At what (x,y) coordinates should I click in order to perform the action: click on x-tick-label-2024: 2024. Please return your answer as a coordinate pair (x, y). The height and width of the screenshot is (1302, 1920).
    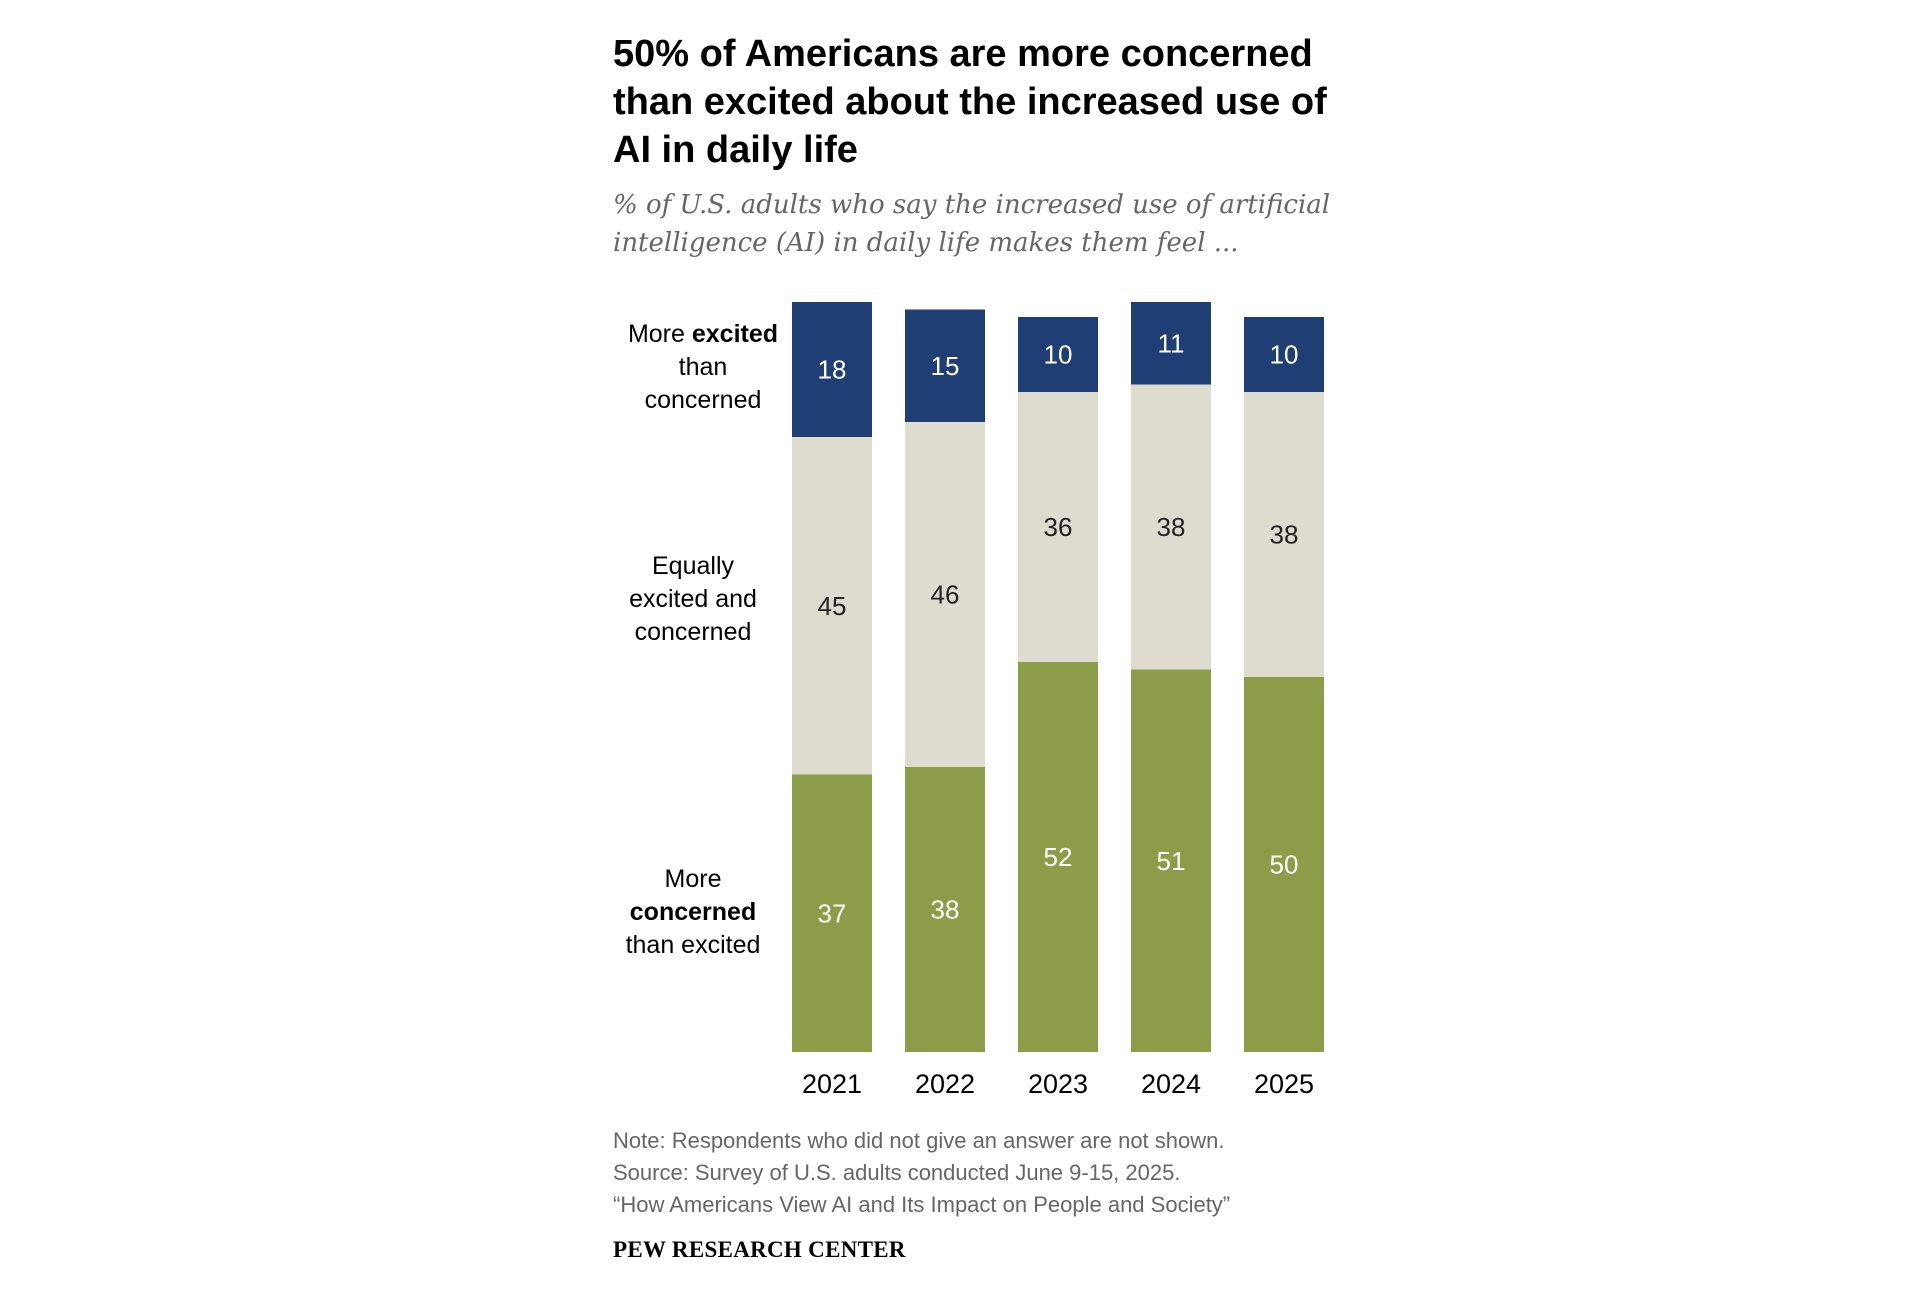
    Looking at the image, I should click on (1171, 1084).